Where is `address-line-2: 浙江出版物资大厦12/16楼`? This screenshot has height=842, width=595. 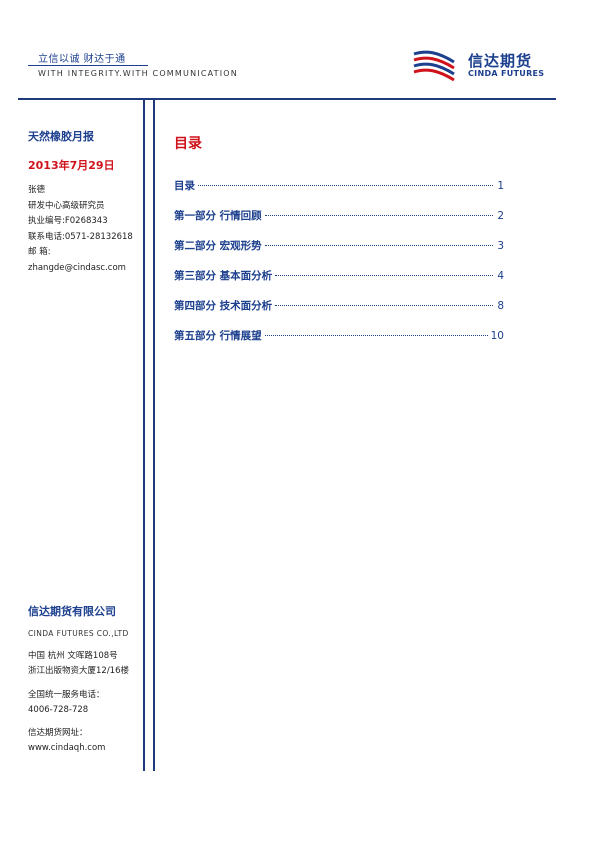
address-line-2: 浙江出版物资大厦12/16楼 is located at coordinates (78, 671).